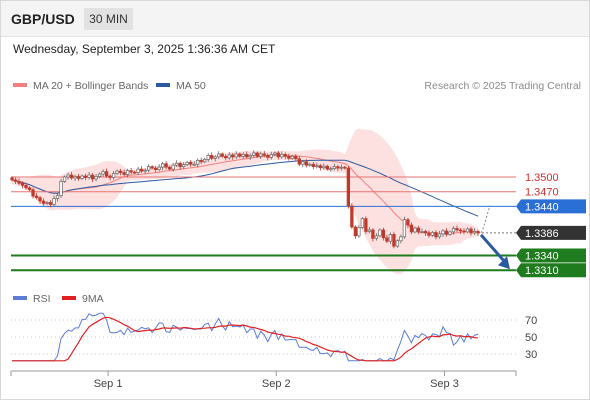 Image resolution: width=590 pixels, height=400 pixels. Describe the element at coordinates (542, 193) in the screenshot. I see `level-label-1.3470: 1.3470` at that location.